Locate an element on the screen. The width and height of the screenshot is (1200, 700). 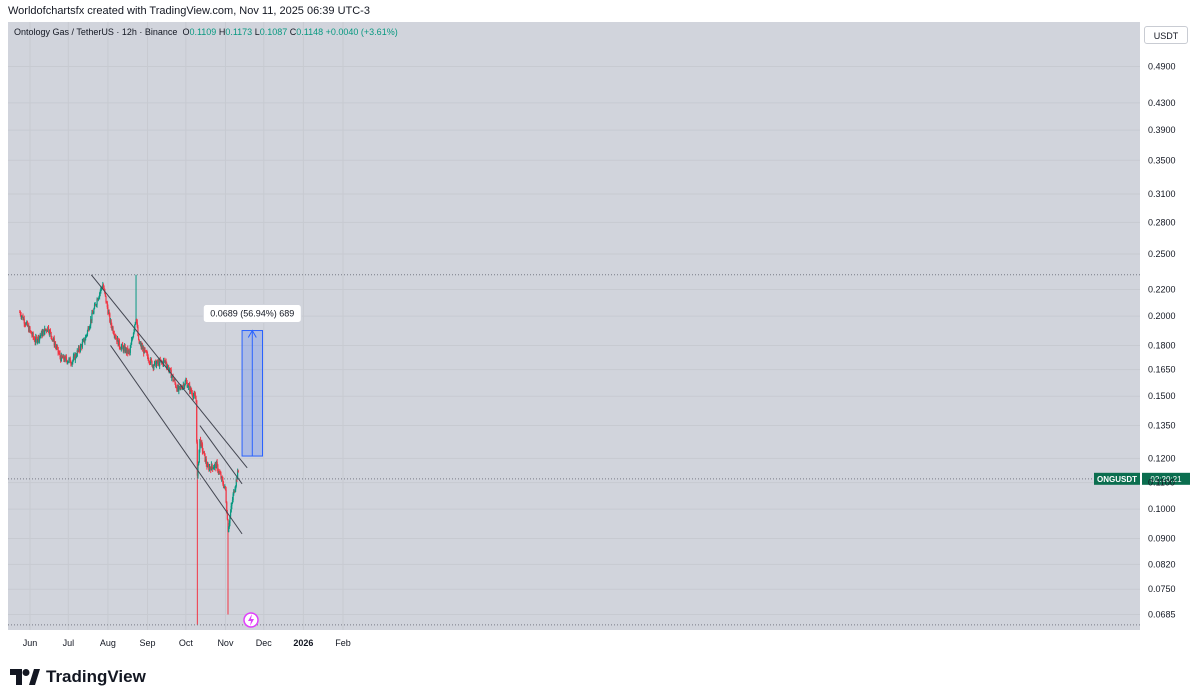
tradingview-logo-icon is located at coordinates (25, 677).